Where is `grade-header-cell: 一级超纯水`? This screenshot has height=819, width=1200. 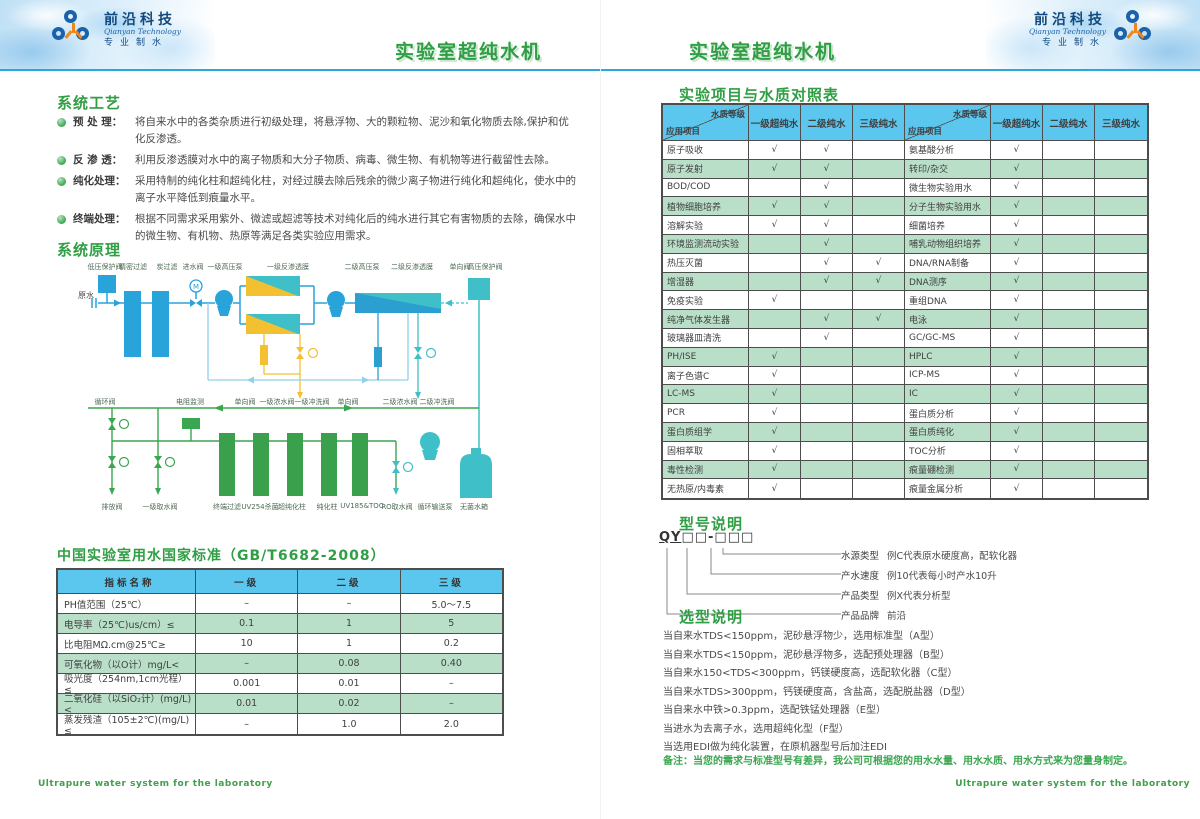 grade-header-cell: 一级超纯水 is located at coordinates (775, 123).